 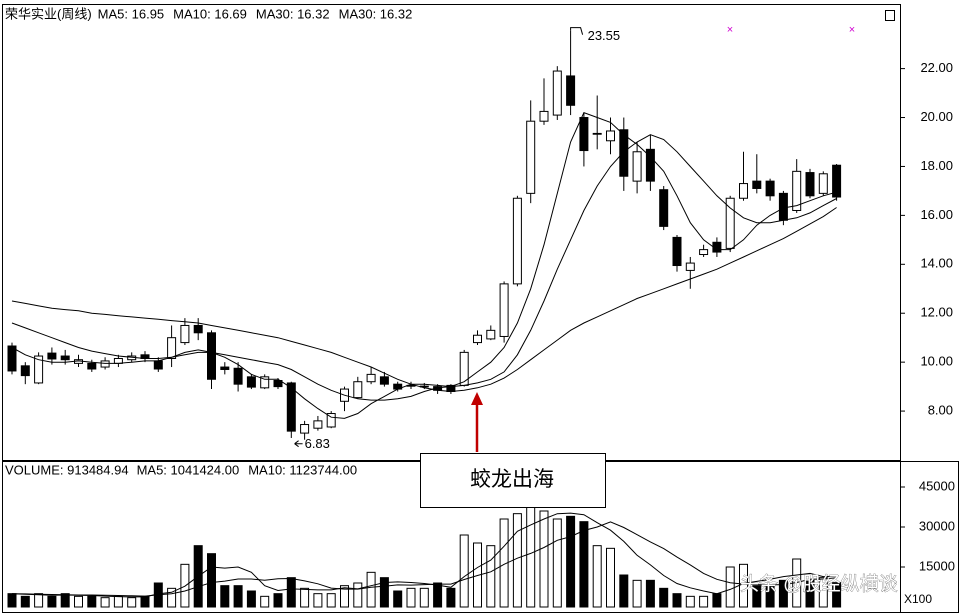 What do you see at coordinates (131, 13) in the screenshot?
I see `legend-entry: MA5: 16.95` at bounding box center [131, 13].